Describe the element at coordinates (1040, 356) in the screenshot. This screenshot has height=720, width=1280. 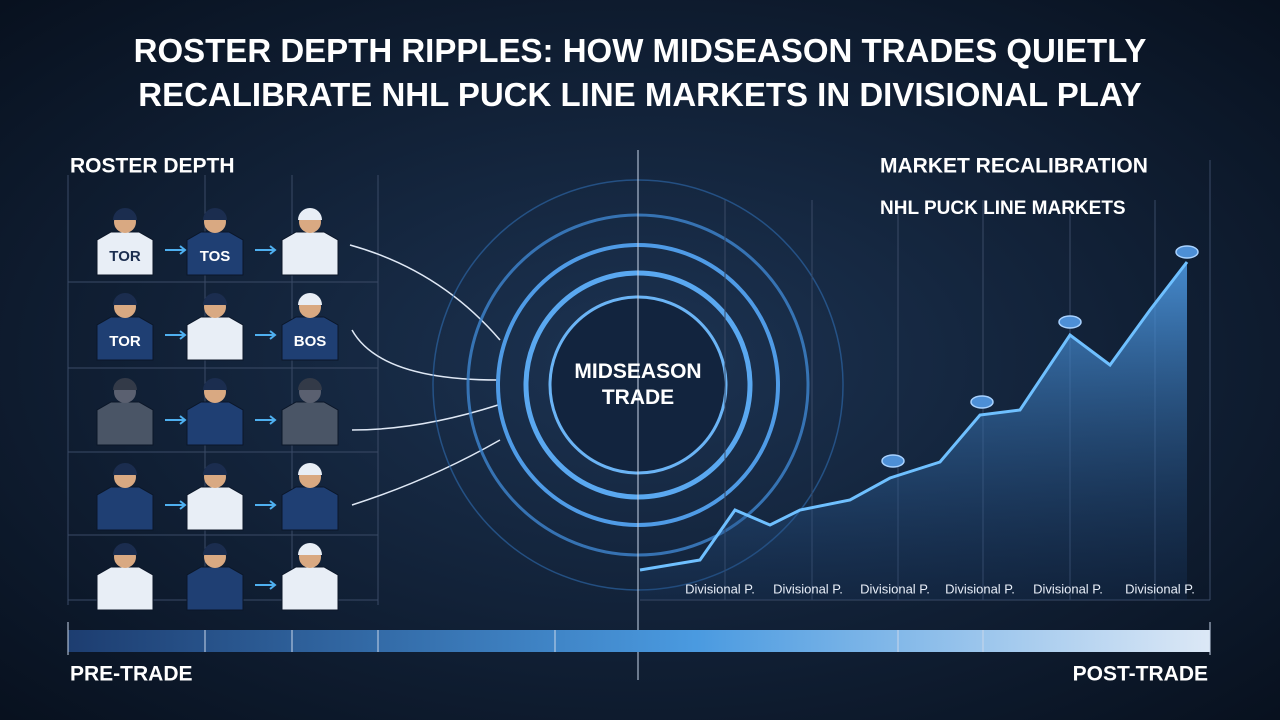
I see `pucks` at that location.